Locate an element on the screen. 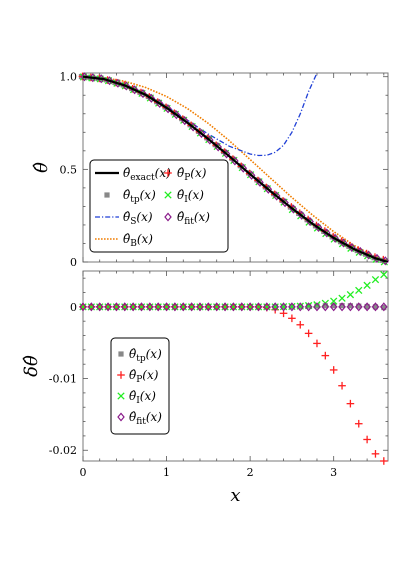 This screenshot has height=573, width=407. curve-S is located at coordinates (200, 115).